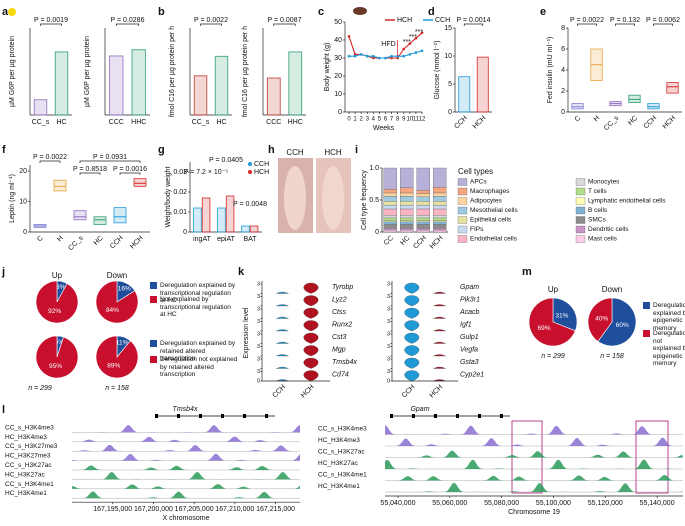 This screenshot has width=685, height=526. What do you see at coordinates (409, 392) in the screenshot?
I see `category-label: CCH` at bounding box center [409, 392].